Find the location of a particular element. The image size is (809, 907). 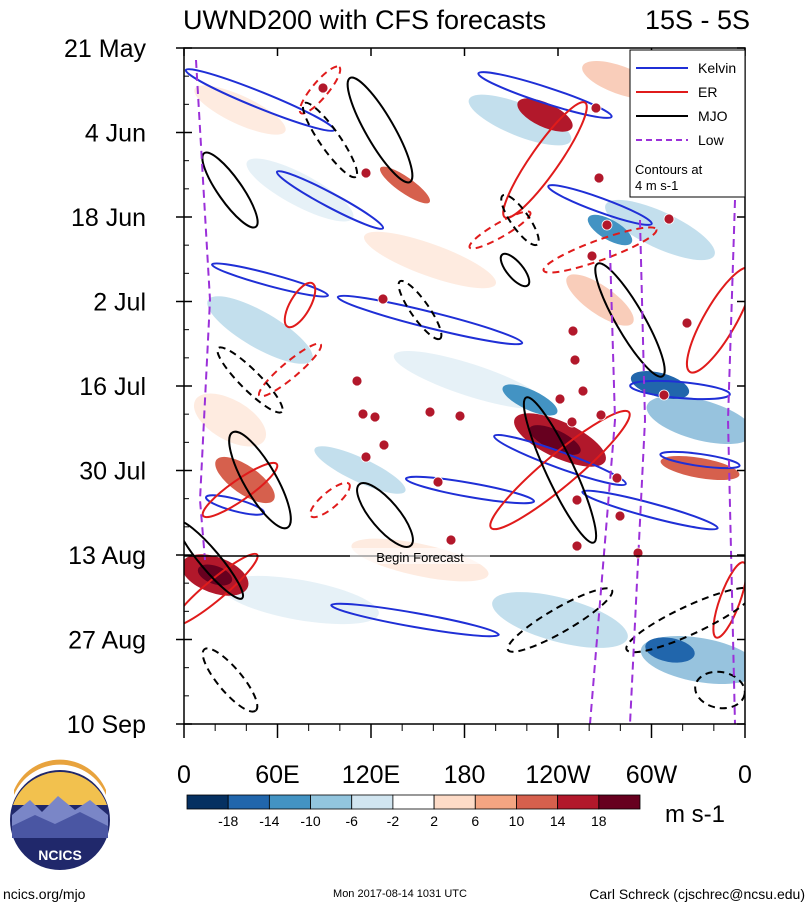

logo-text: NCICS is located at coordinates (60, 855).